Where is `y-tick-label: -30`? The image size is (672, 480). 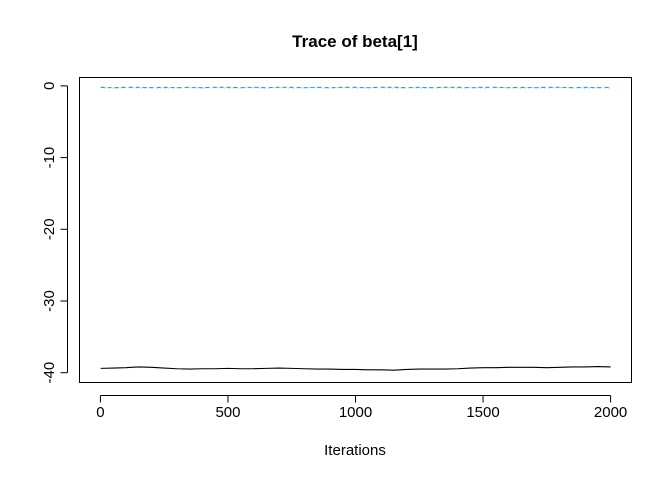
y-tick-label: -30 is located at coordinates (49, 301).